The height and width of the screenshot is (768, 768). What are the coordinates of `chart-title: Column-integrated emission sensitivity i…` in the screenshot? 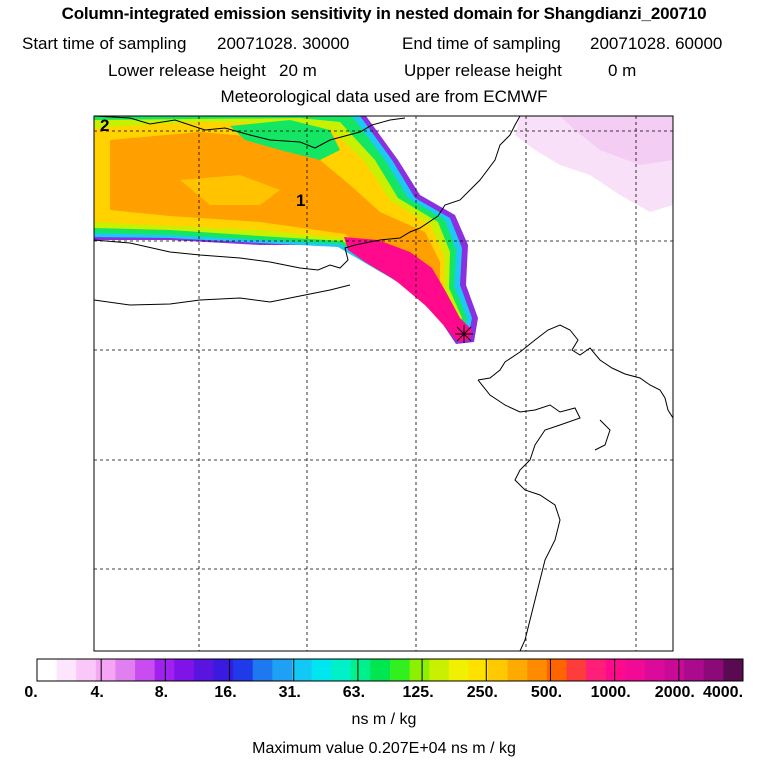 It's located at (384, 13).